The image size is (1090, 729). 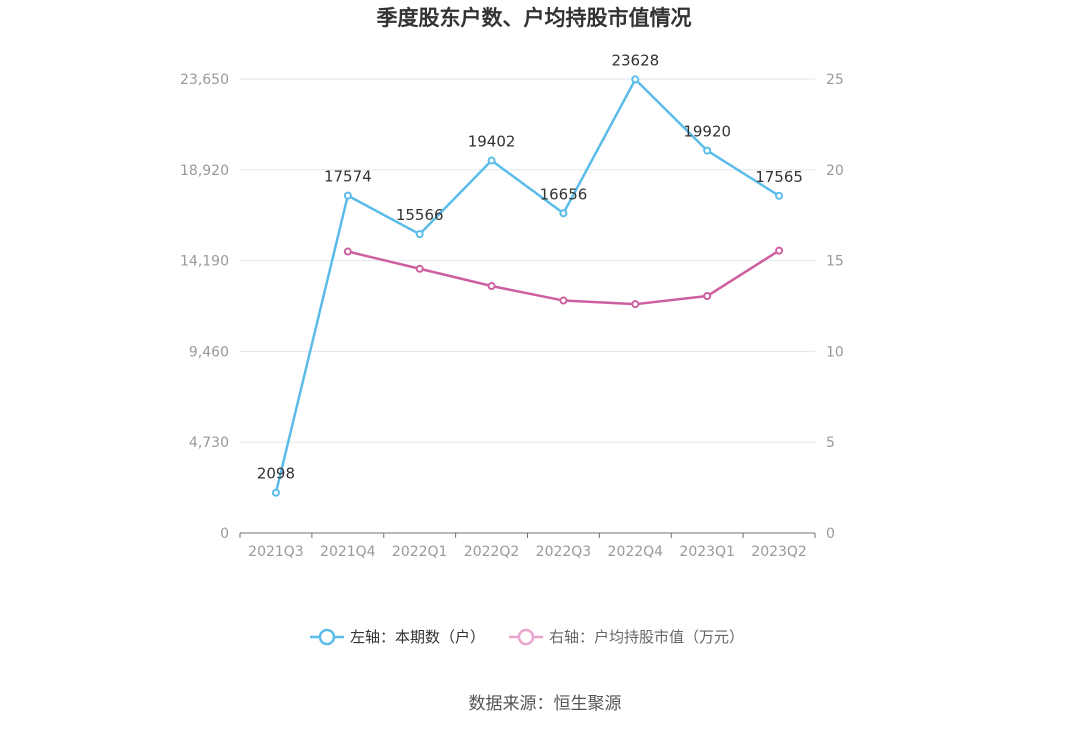 I want to click on data-label: 23628, so click(x=635, y=60).